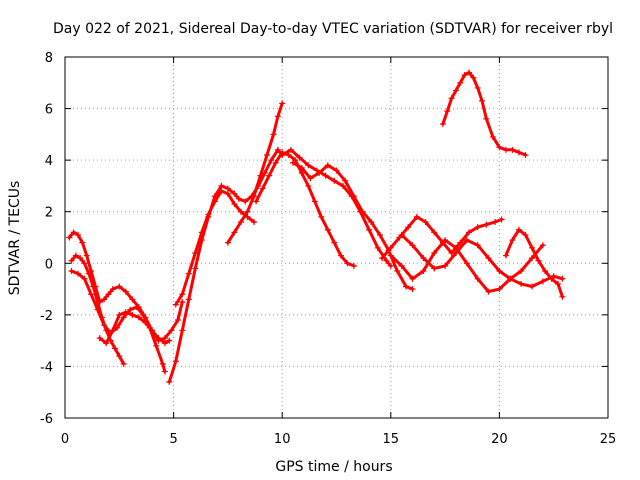 Image resolution: width=640 pixels, height=480 pixels. What do you see at coordinates (65, 439) in the screenshot?
I see `x-tick-label: 0` at bounding box center [65, 439].